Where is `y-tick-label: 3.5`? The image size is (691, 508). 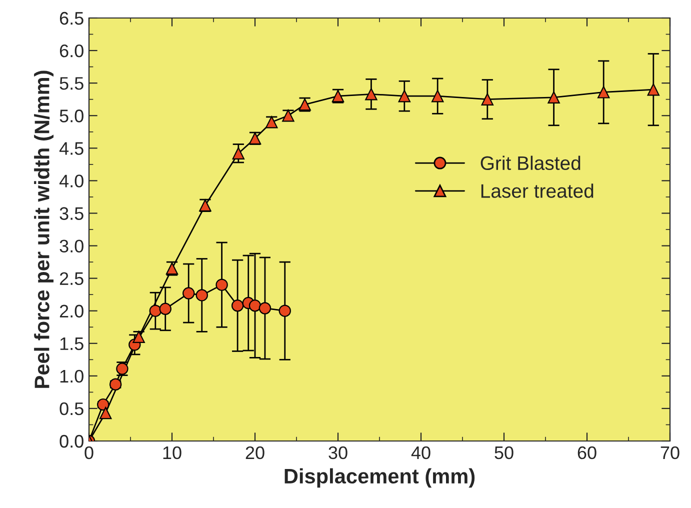 y-tick-label: 3.5 is located at coordinates (72, 213).